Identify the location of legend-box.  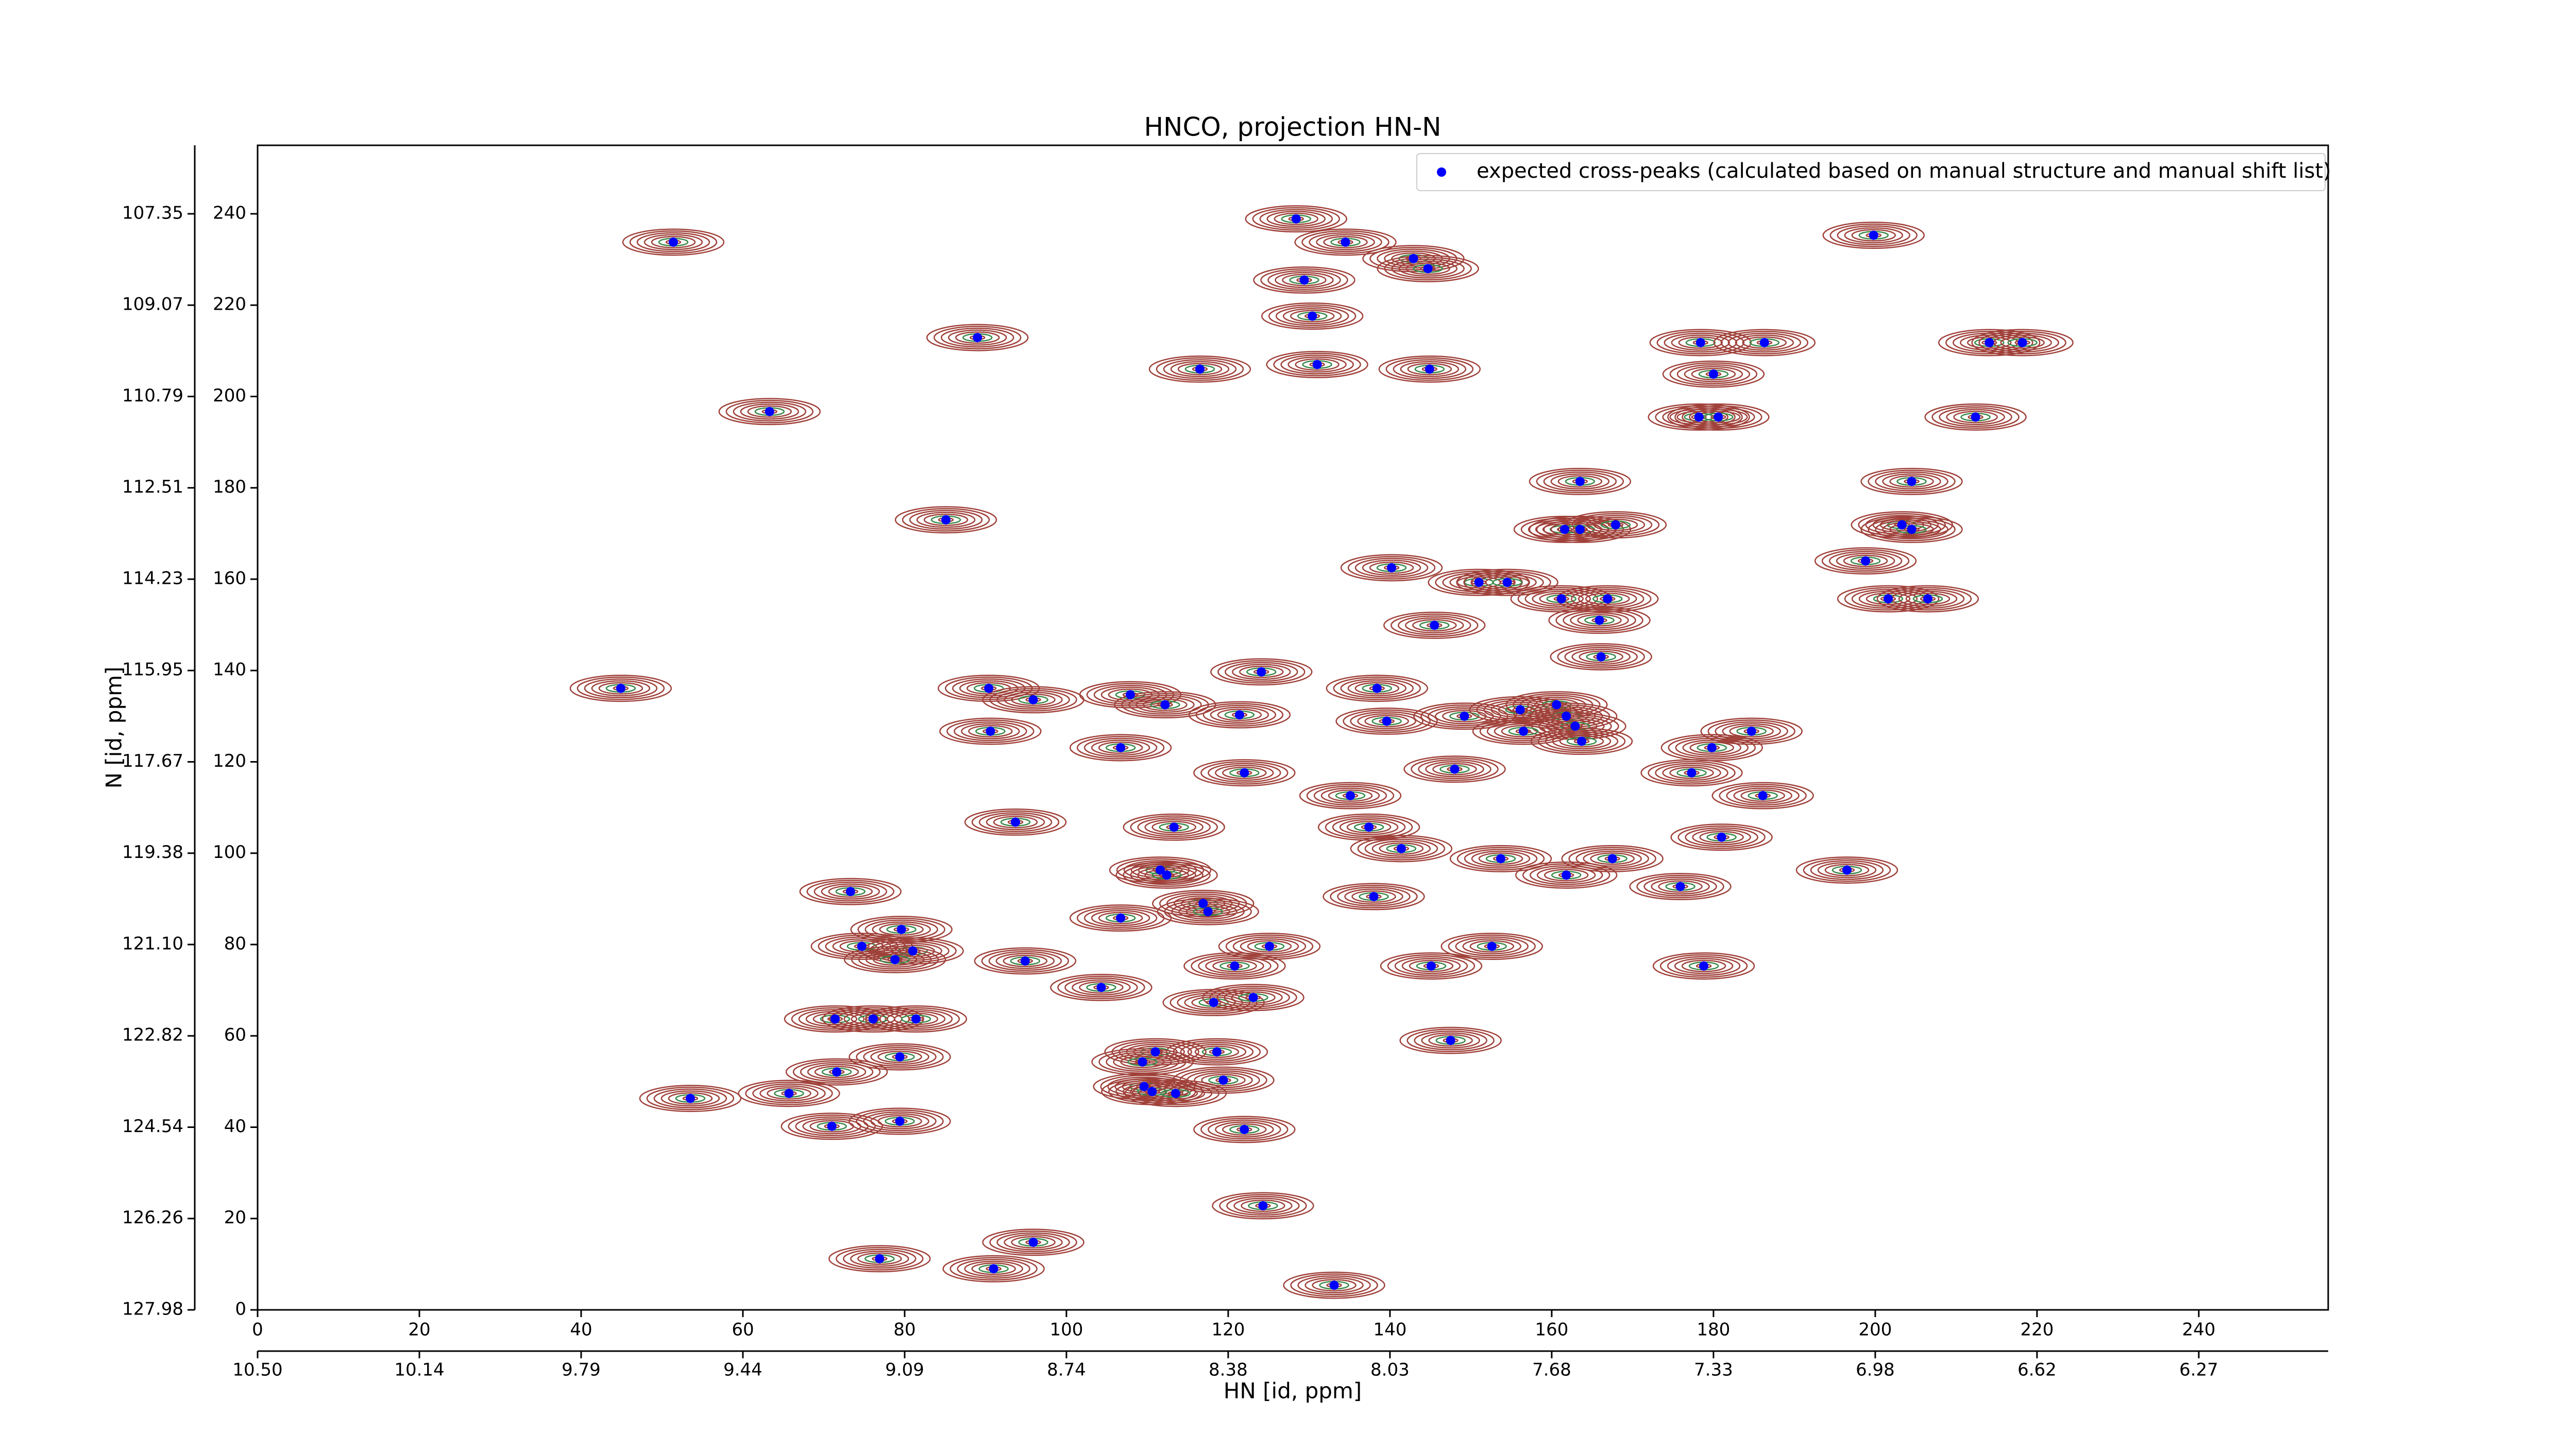
(1871, 172).